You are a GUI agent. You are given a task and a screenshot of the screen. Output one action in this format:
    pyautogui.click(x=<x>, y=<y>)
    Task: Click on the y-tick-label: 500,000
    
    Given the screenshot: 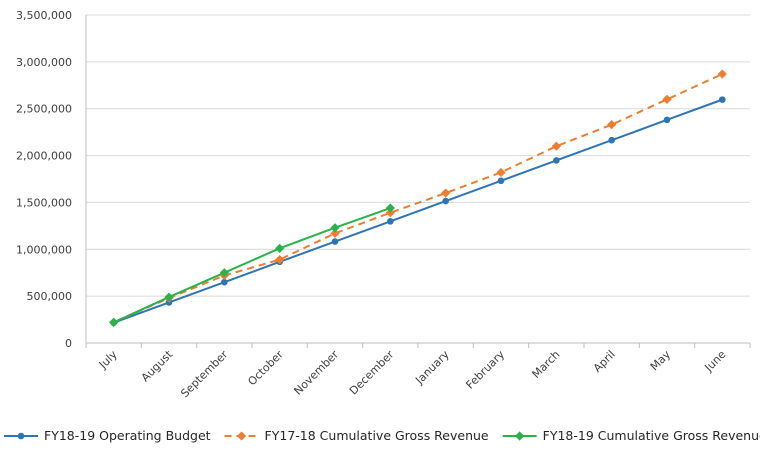 What is the action you would take?
    pyautogui.click(x=50, y=296)
    